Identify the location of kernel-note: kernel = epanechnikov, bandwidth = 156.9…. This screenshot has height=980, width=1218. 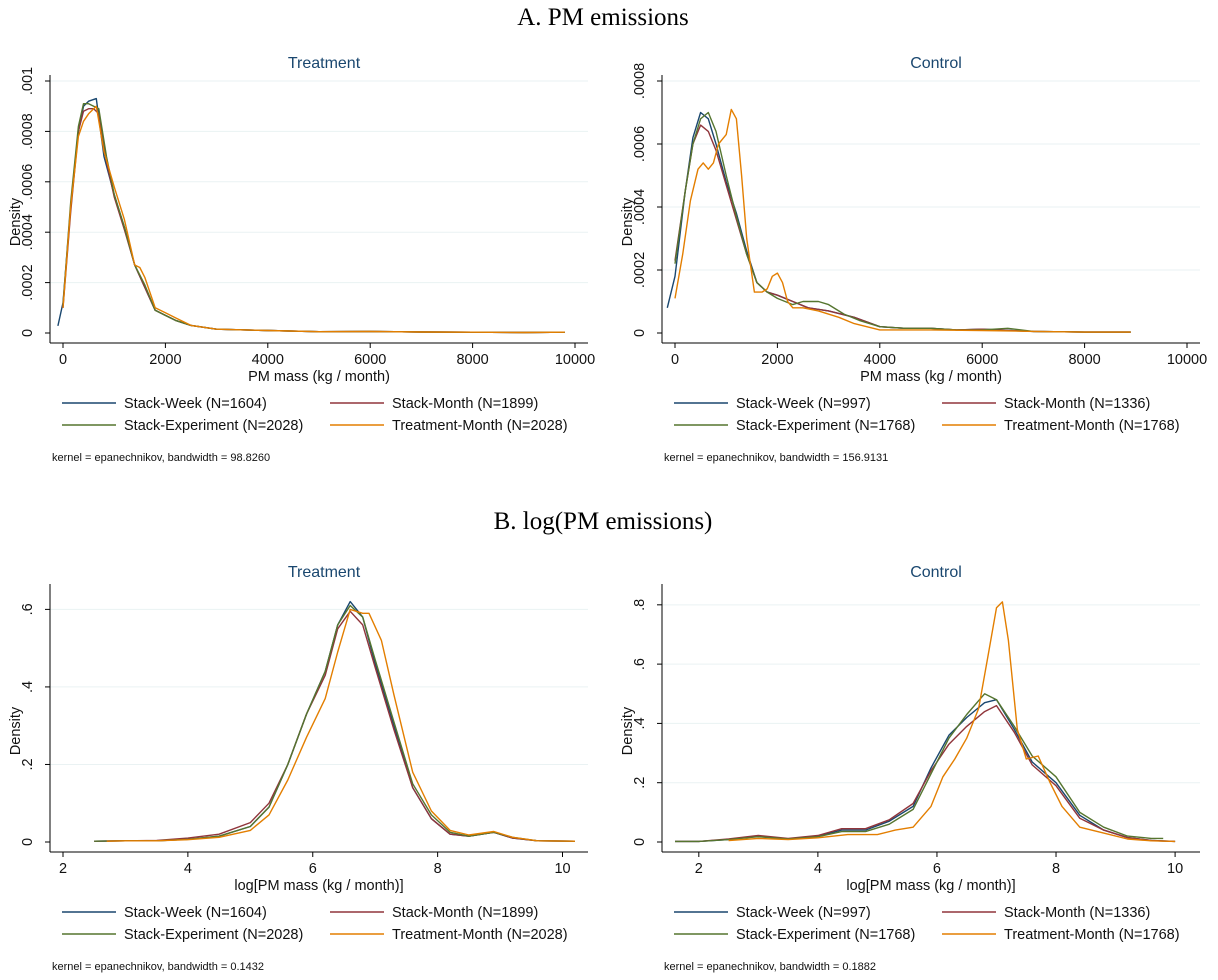
(776, 458).